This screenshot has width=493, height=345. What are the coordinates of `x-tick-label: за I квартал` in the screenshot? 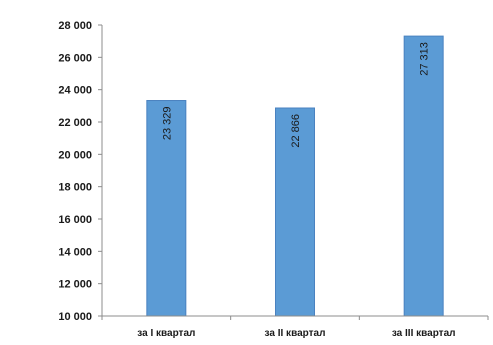 It's located at (166, 333).